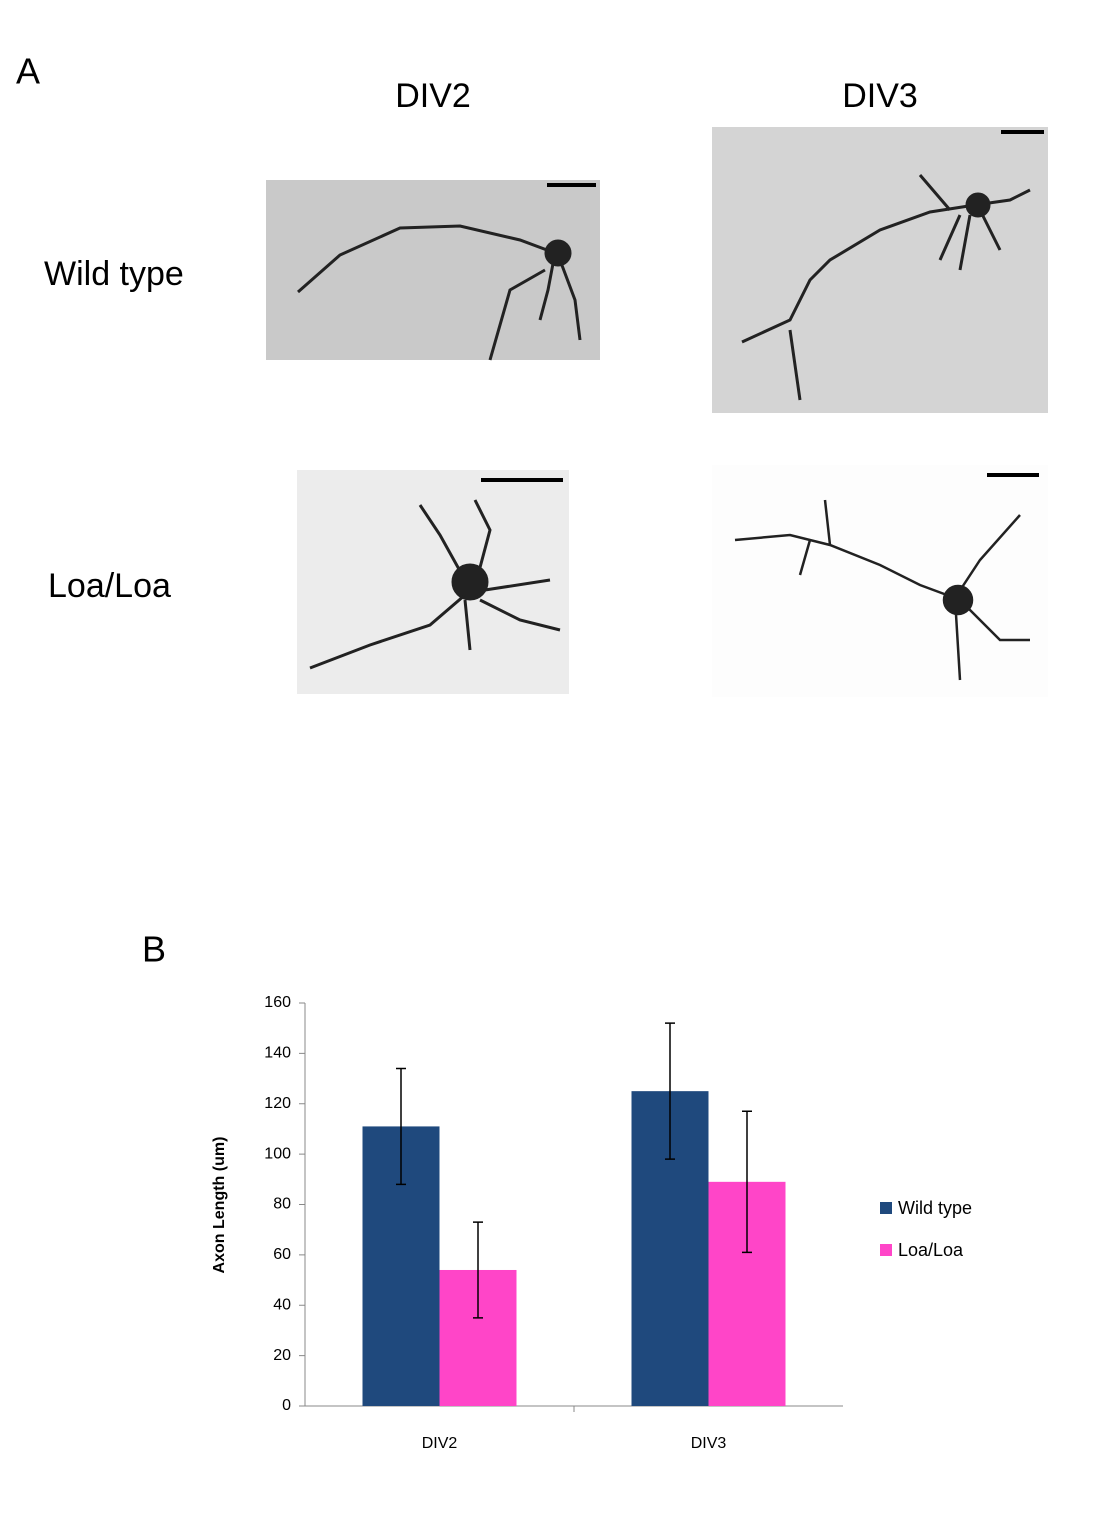 The image size is (1110, 1521). What do you see at coordinates (282, 1204) in the screenshot?
I see `y-tick-label: 80` at bounding box center [282, 1204].